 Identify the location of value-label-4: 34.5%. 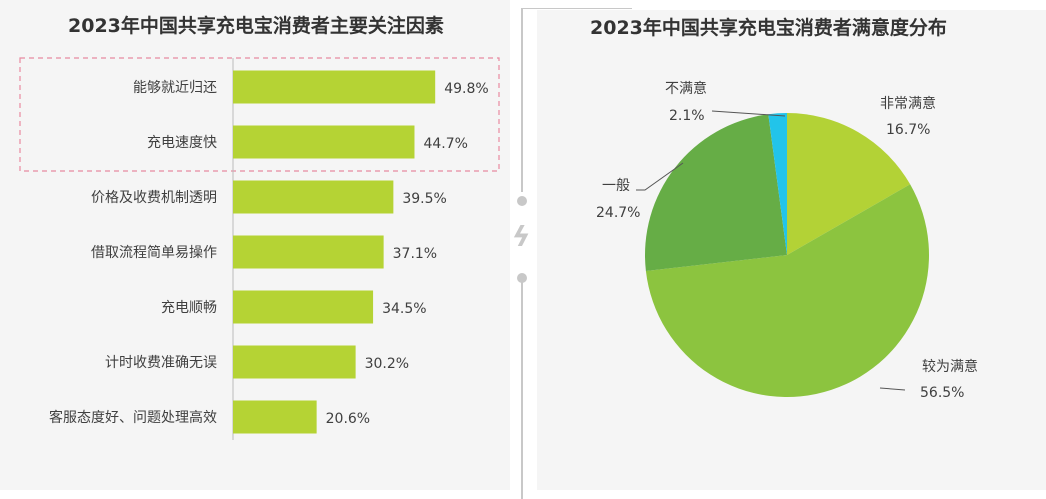
(404, 309).